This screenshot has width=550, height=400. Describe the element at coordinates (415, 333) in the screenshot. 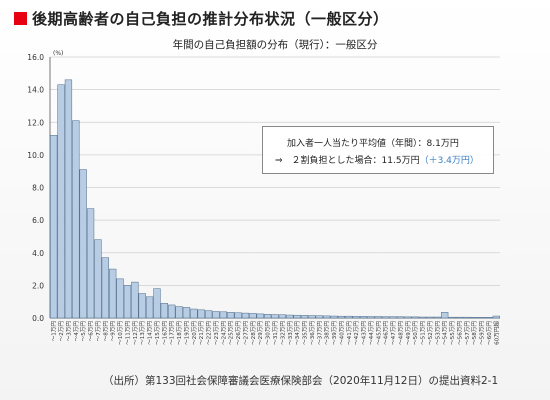

I see `x-tick-label: ～50万円` at that location.